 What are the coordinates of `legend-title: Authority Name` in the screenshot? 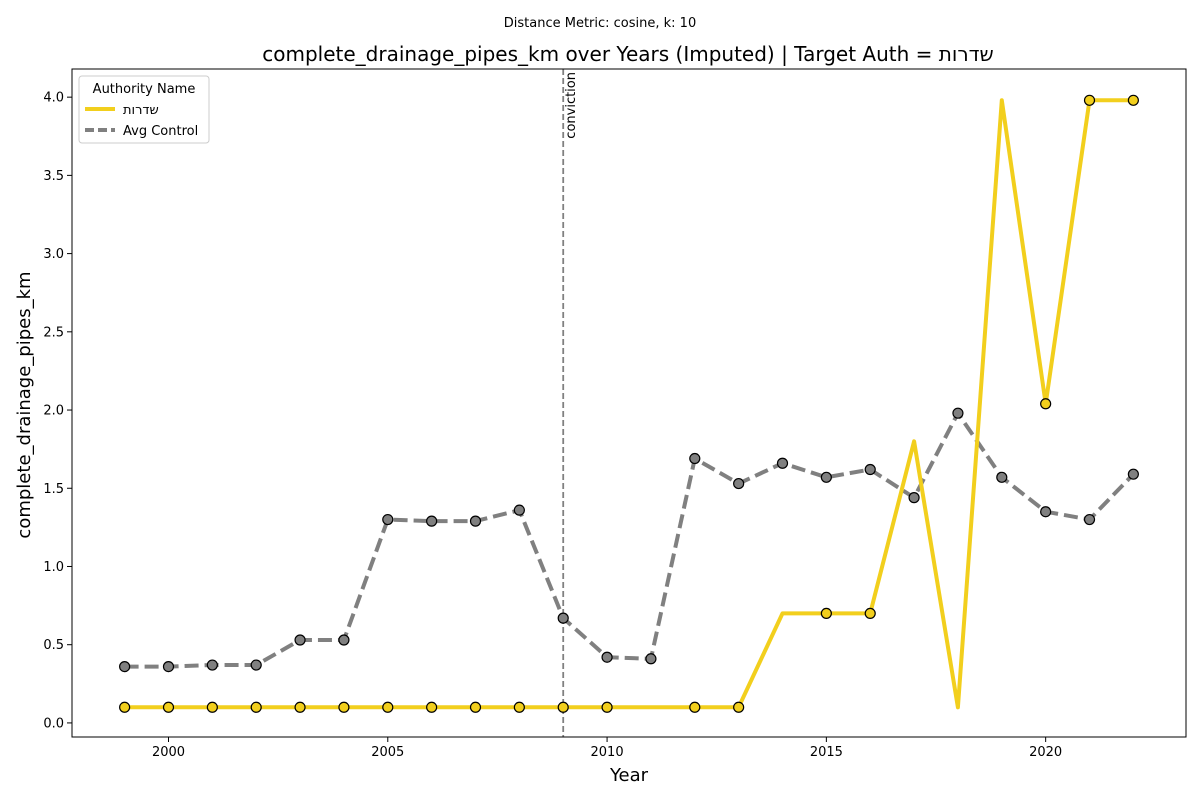 It's located at (144, 89).